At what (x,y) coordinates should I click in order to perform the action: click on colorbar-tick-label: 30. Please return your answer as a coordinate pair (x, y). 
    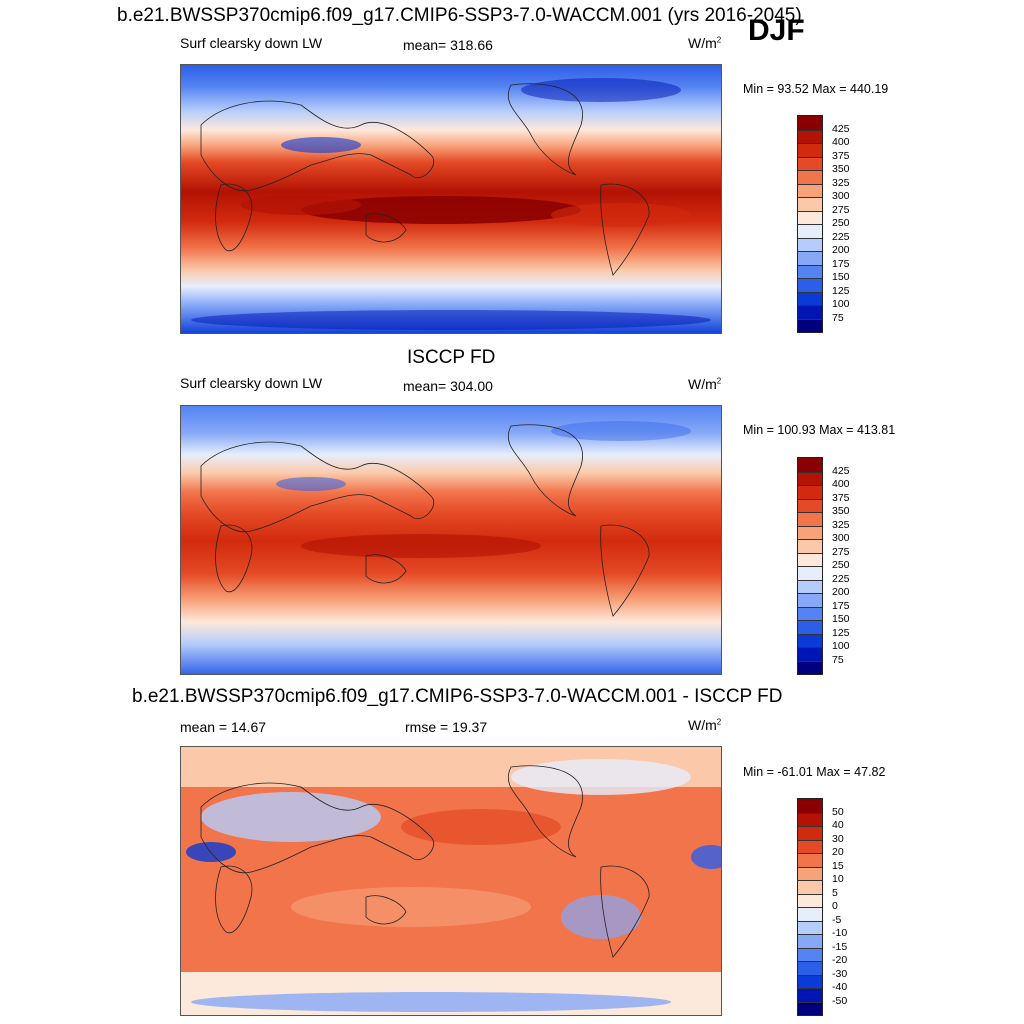
    Looking at the image, I should click on (838, 838).